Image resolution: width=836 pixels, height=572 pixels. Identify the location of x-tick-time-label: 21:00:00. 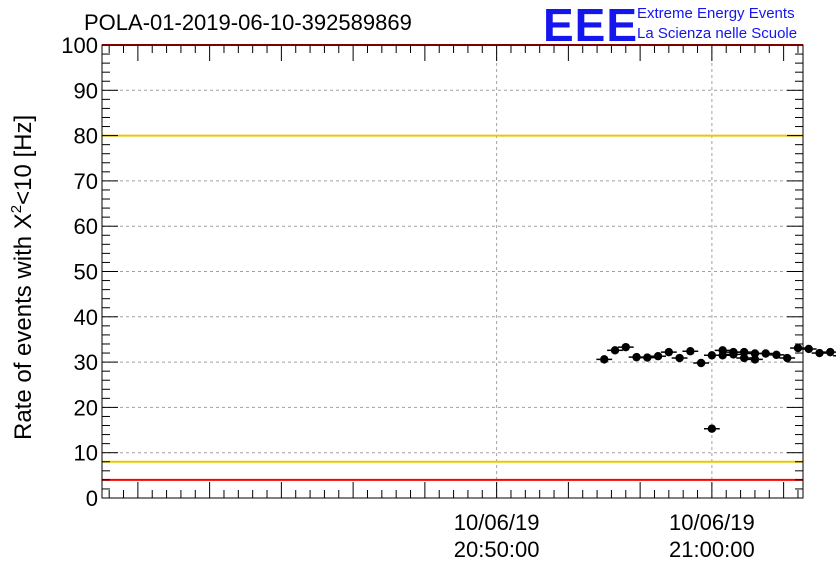
(712, 549).